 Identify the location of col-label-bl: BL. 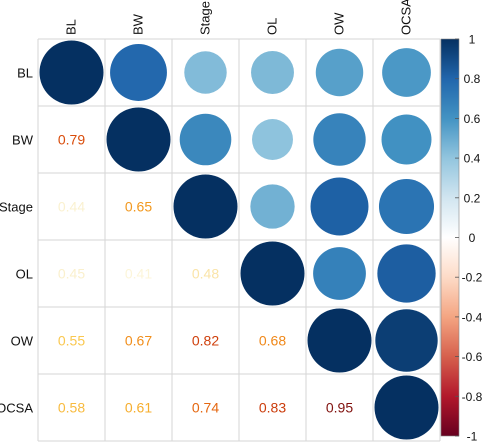
(71, 27).